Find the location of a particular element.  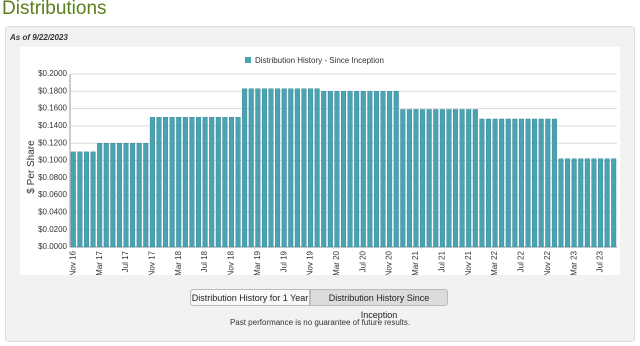

x-tick-label: Jul 19 is located at coordinates (283, 261).